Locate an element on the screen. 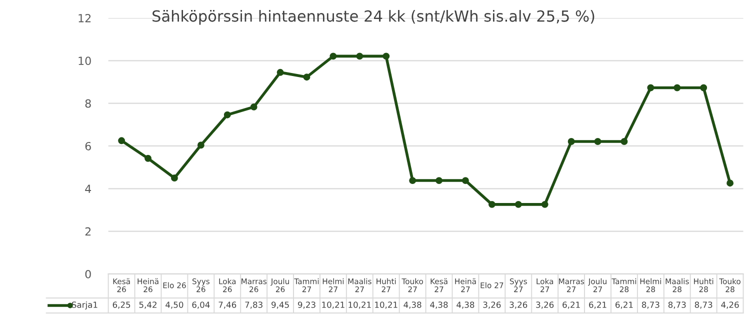 The image size is (747, 316). data-label: 6,25 is located at coordinates (121, 305).